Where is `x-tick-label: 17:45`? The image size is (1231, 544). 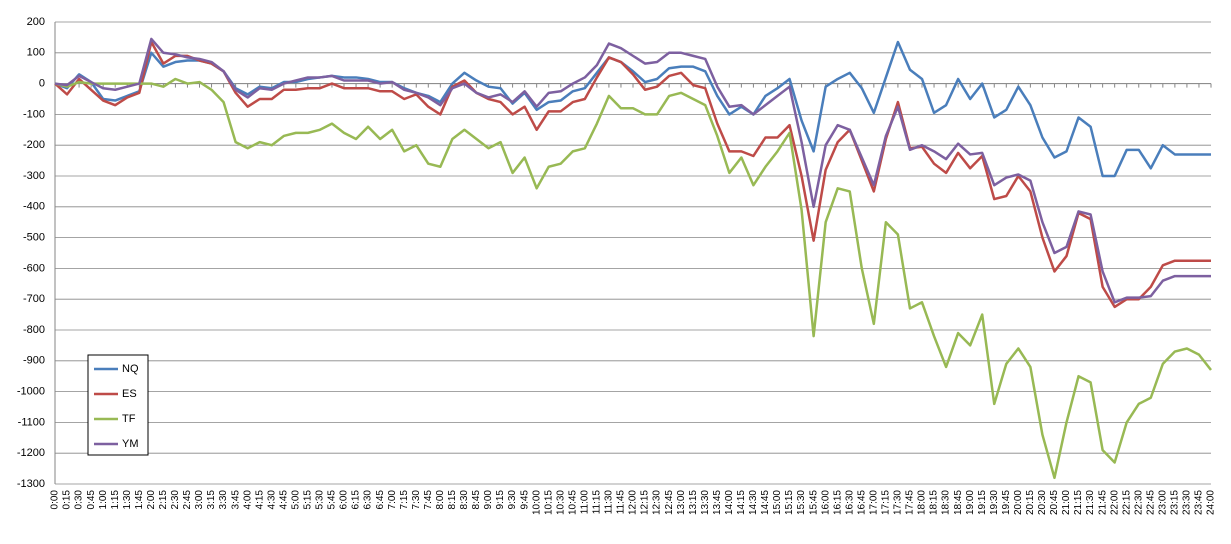
x-tick-label: 17:45 is located at coordinates (910, 502).